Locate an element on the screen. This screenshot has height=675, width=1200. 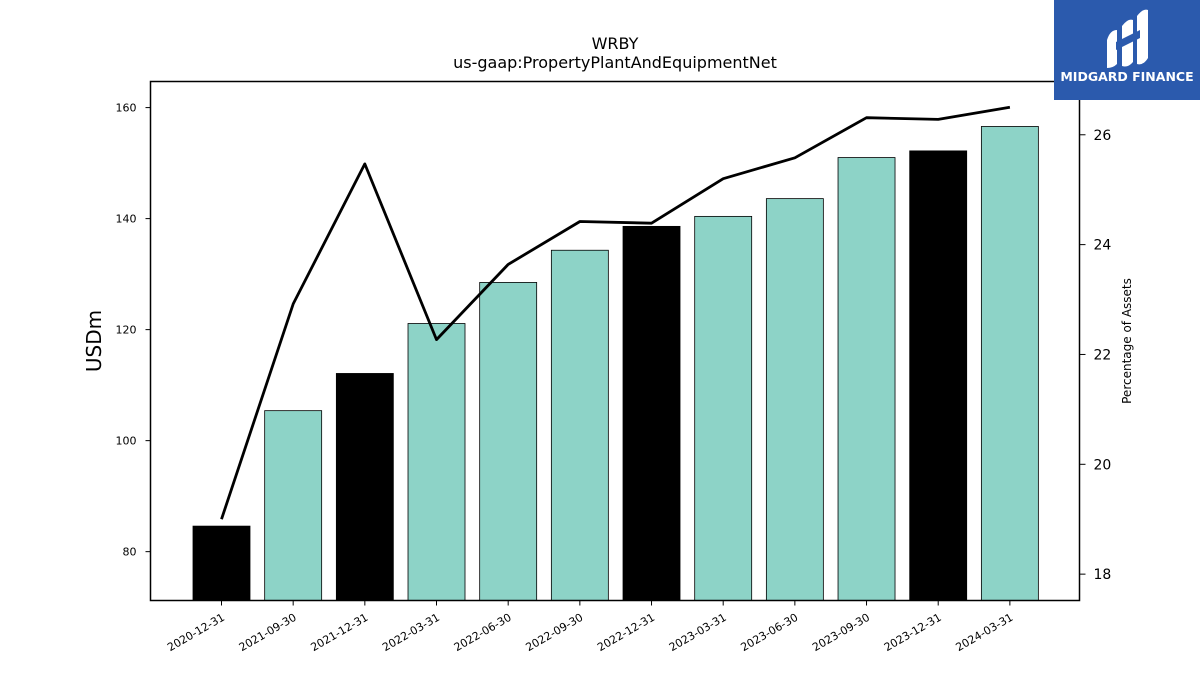
y-tick-label-140: 140 is located at coordinates (126, 219).